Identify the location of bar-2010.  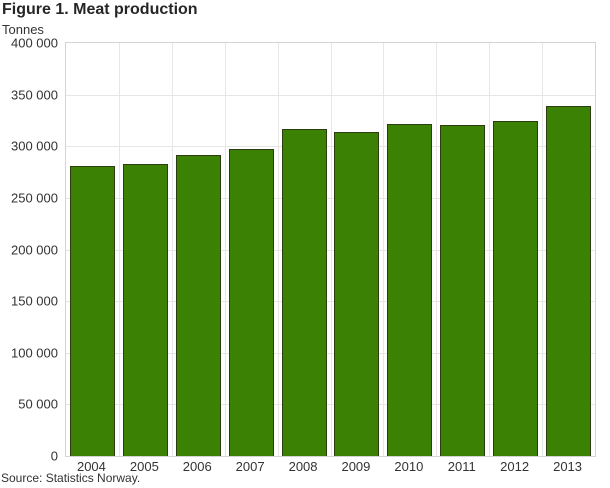
(410, 289).